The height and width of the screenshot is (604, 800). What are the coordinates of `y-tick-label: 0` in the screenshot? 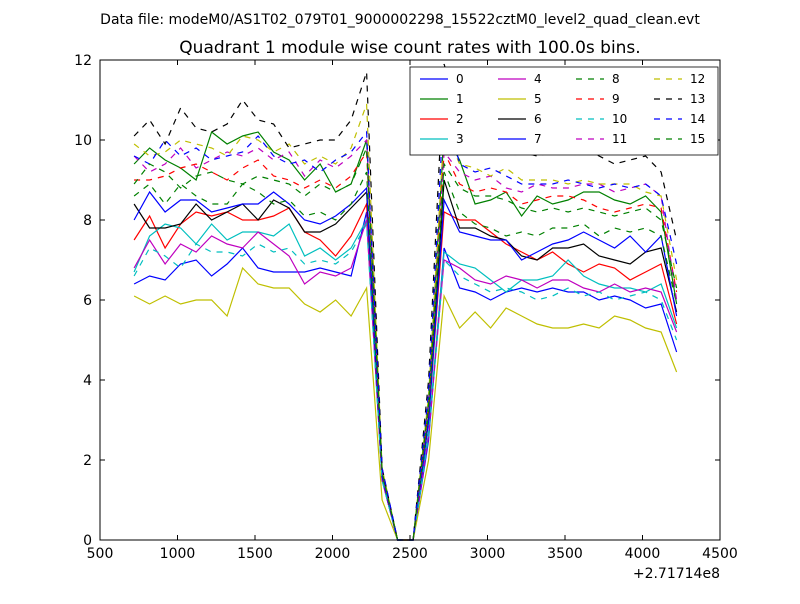 It's located at (87, 541).